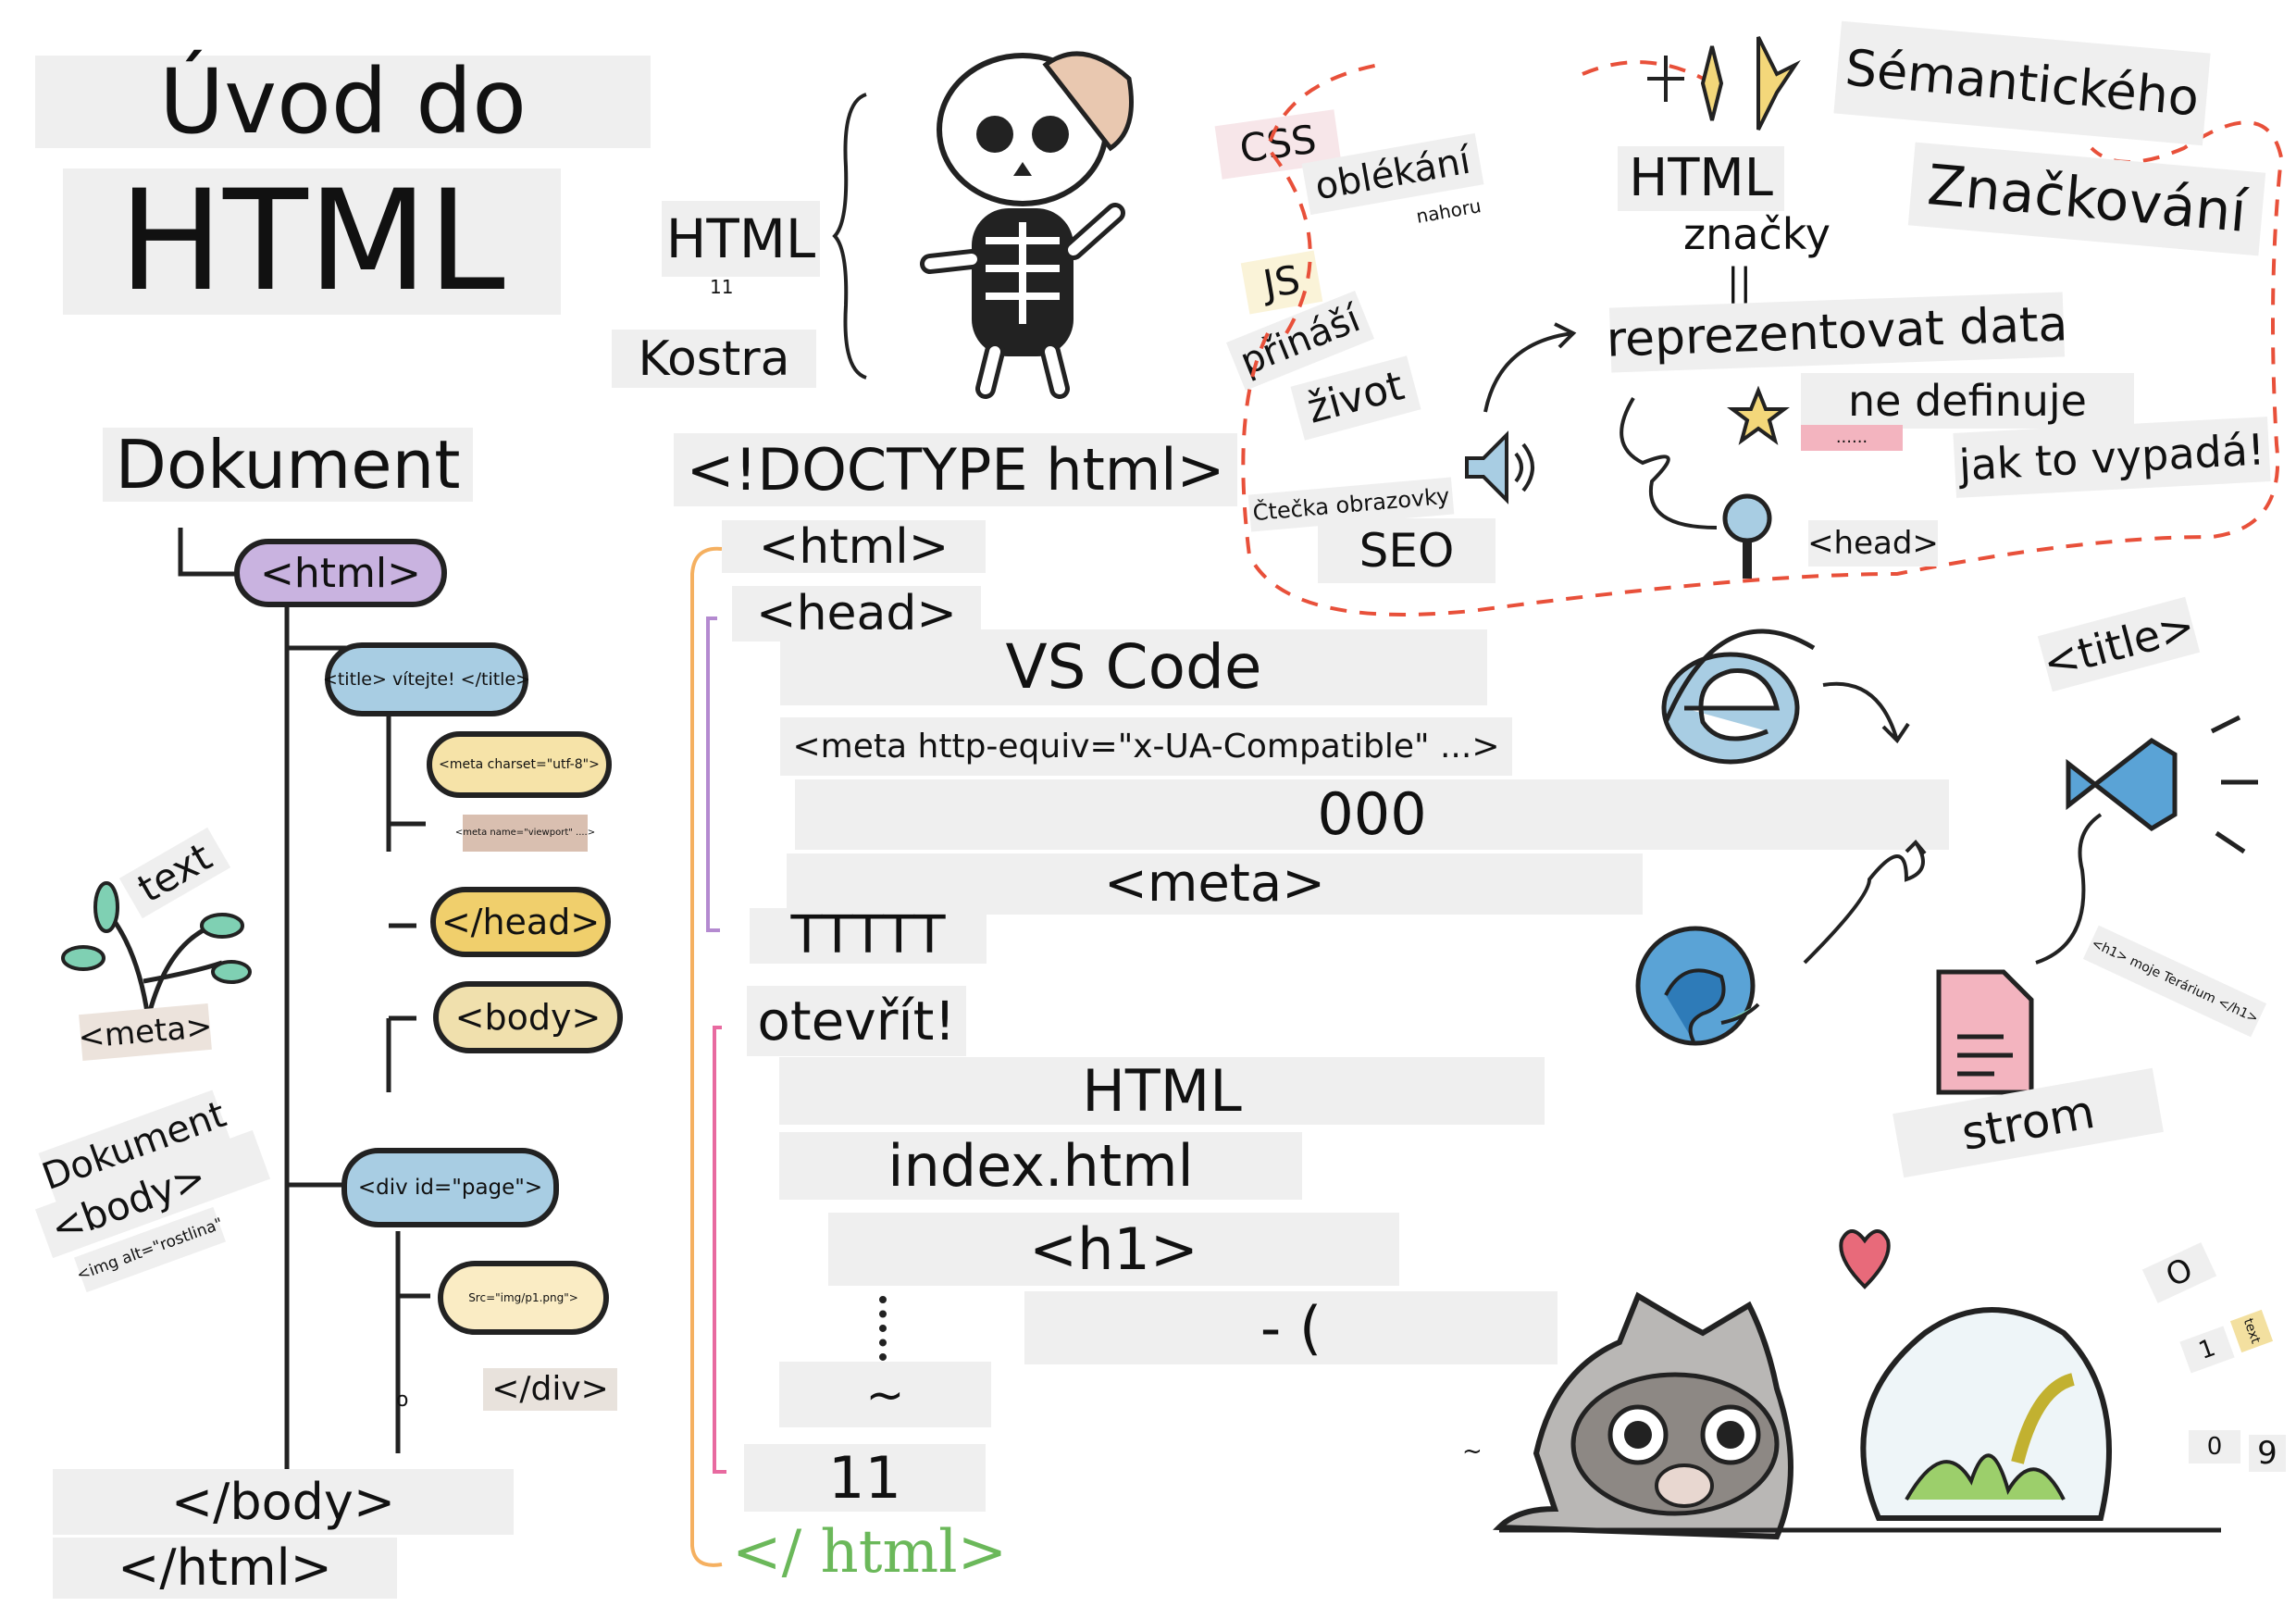 The width and height of the screenshot is (2296, 1619). I want to click on code-ellipsis, so click(887, 1328).